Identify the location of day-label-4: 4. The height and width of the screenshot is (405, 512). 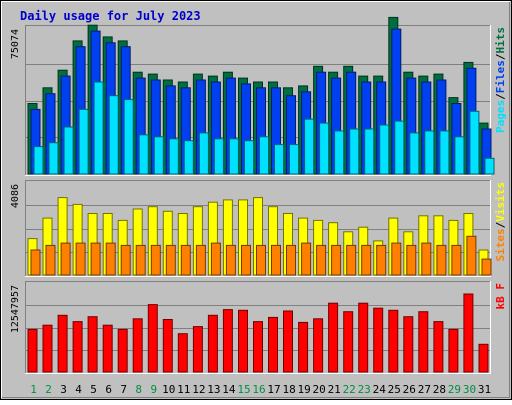
(78, 389).